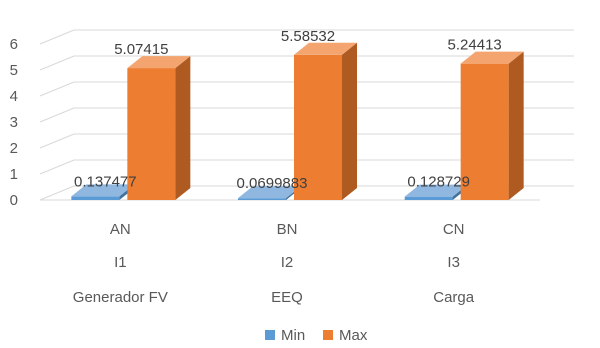 This screenshot has width=600, height=348. What do you see at coordinates (120, 262) in the screenshot?
I see `category-label-level2: I1` at bounding box center [120, 262].